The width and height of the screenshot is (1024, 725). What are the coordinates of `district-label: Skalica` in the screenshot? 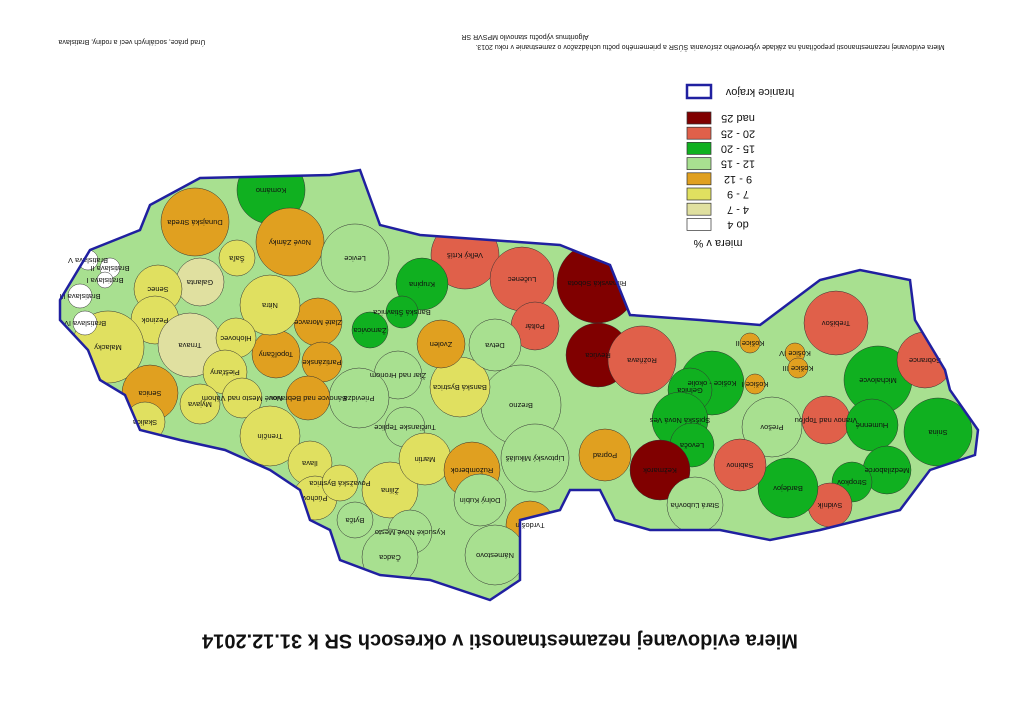 It's located at (144, 422).